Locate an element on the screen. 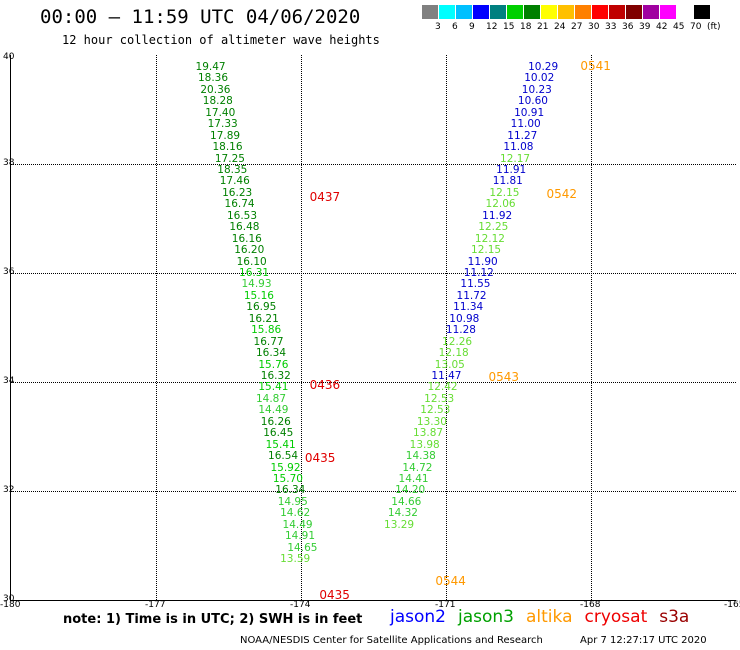 Image resolution: width=740 pixels, height=650 pixels. wave-height-value: 15.86 is located at coordinates (266, 330).